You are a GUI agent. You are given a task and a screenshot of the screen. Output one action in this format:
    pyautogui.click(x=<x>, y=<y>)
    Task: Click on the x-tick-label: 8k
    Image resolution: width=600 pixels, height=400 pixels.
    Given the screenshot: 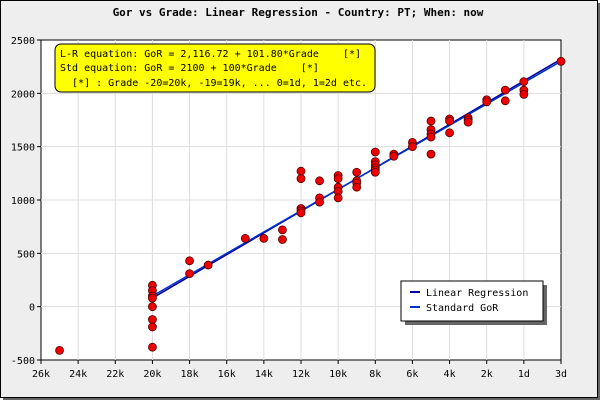 What is the action you would take?
    pyautogui.click(x=375, y=374)
    